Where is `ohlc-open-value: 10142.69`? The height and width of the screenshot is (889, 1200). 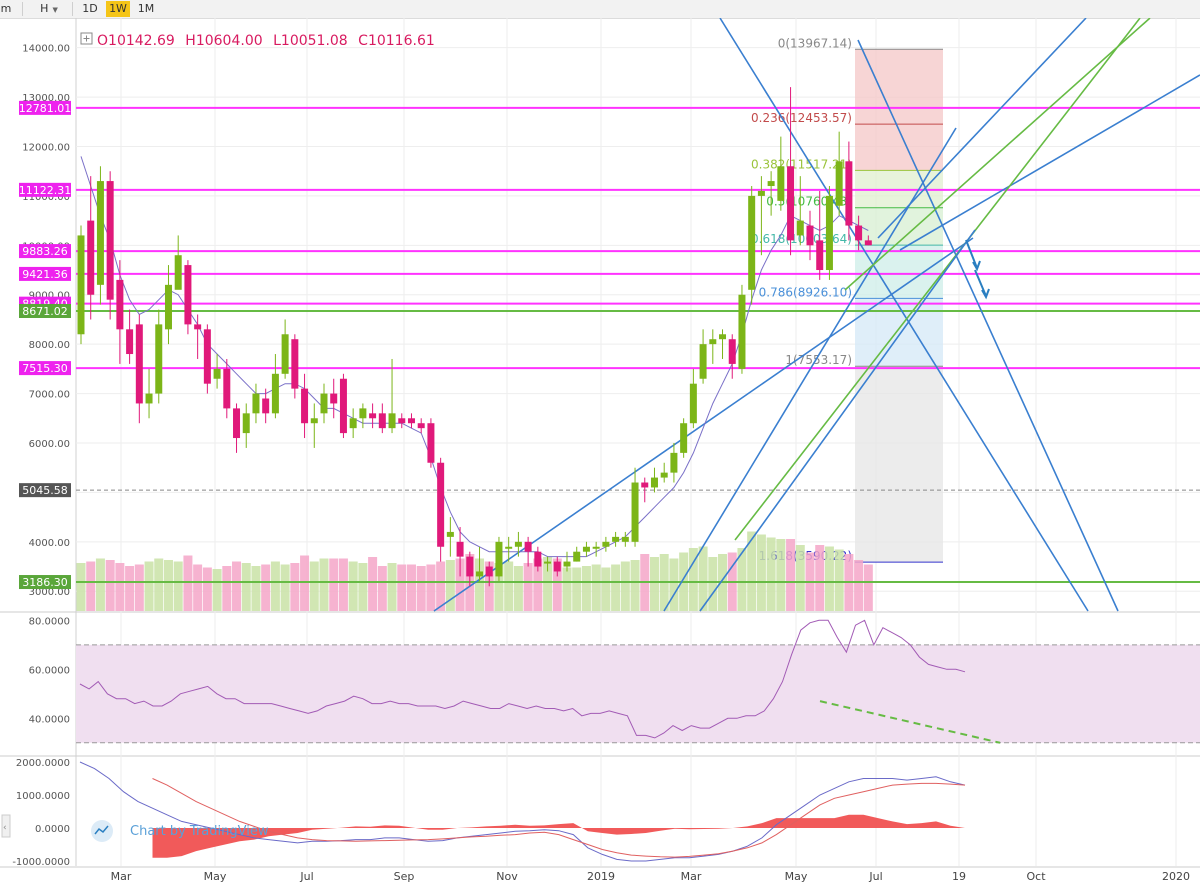 ohlc-open-value: 10142.69 is located at coordinates (141, 41).